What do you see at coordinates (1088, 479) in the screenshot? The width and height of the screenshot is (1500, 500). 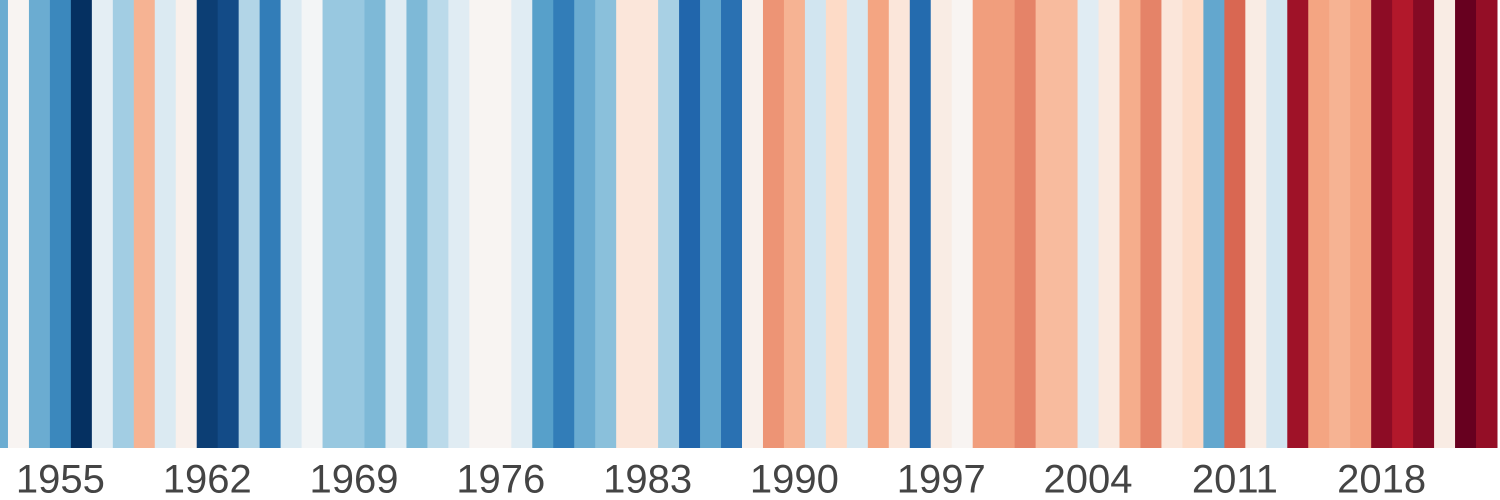 I see `x-tick-label: 2004` at bounding box center [1088, 479].